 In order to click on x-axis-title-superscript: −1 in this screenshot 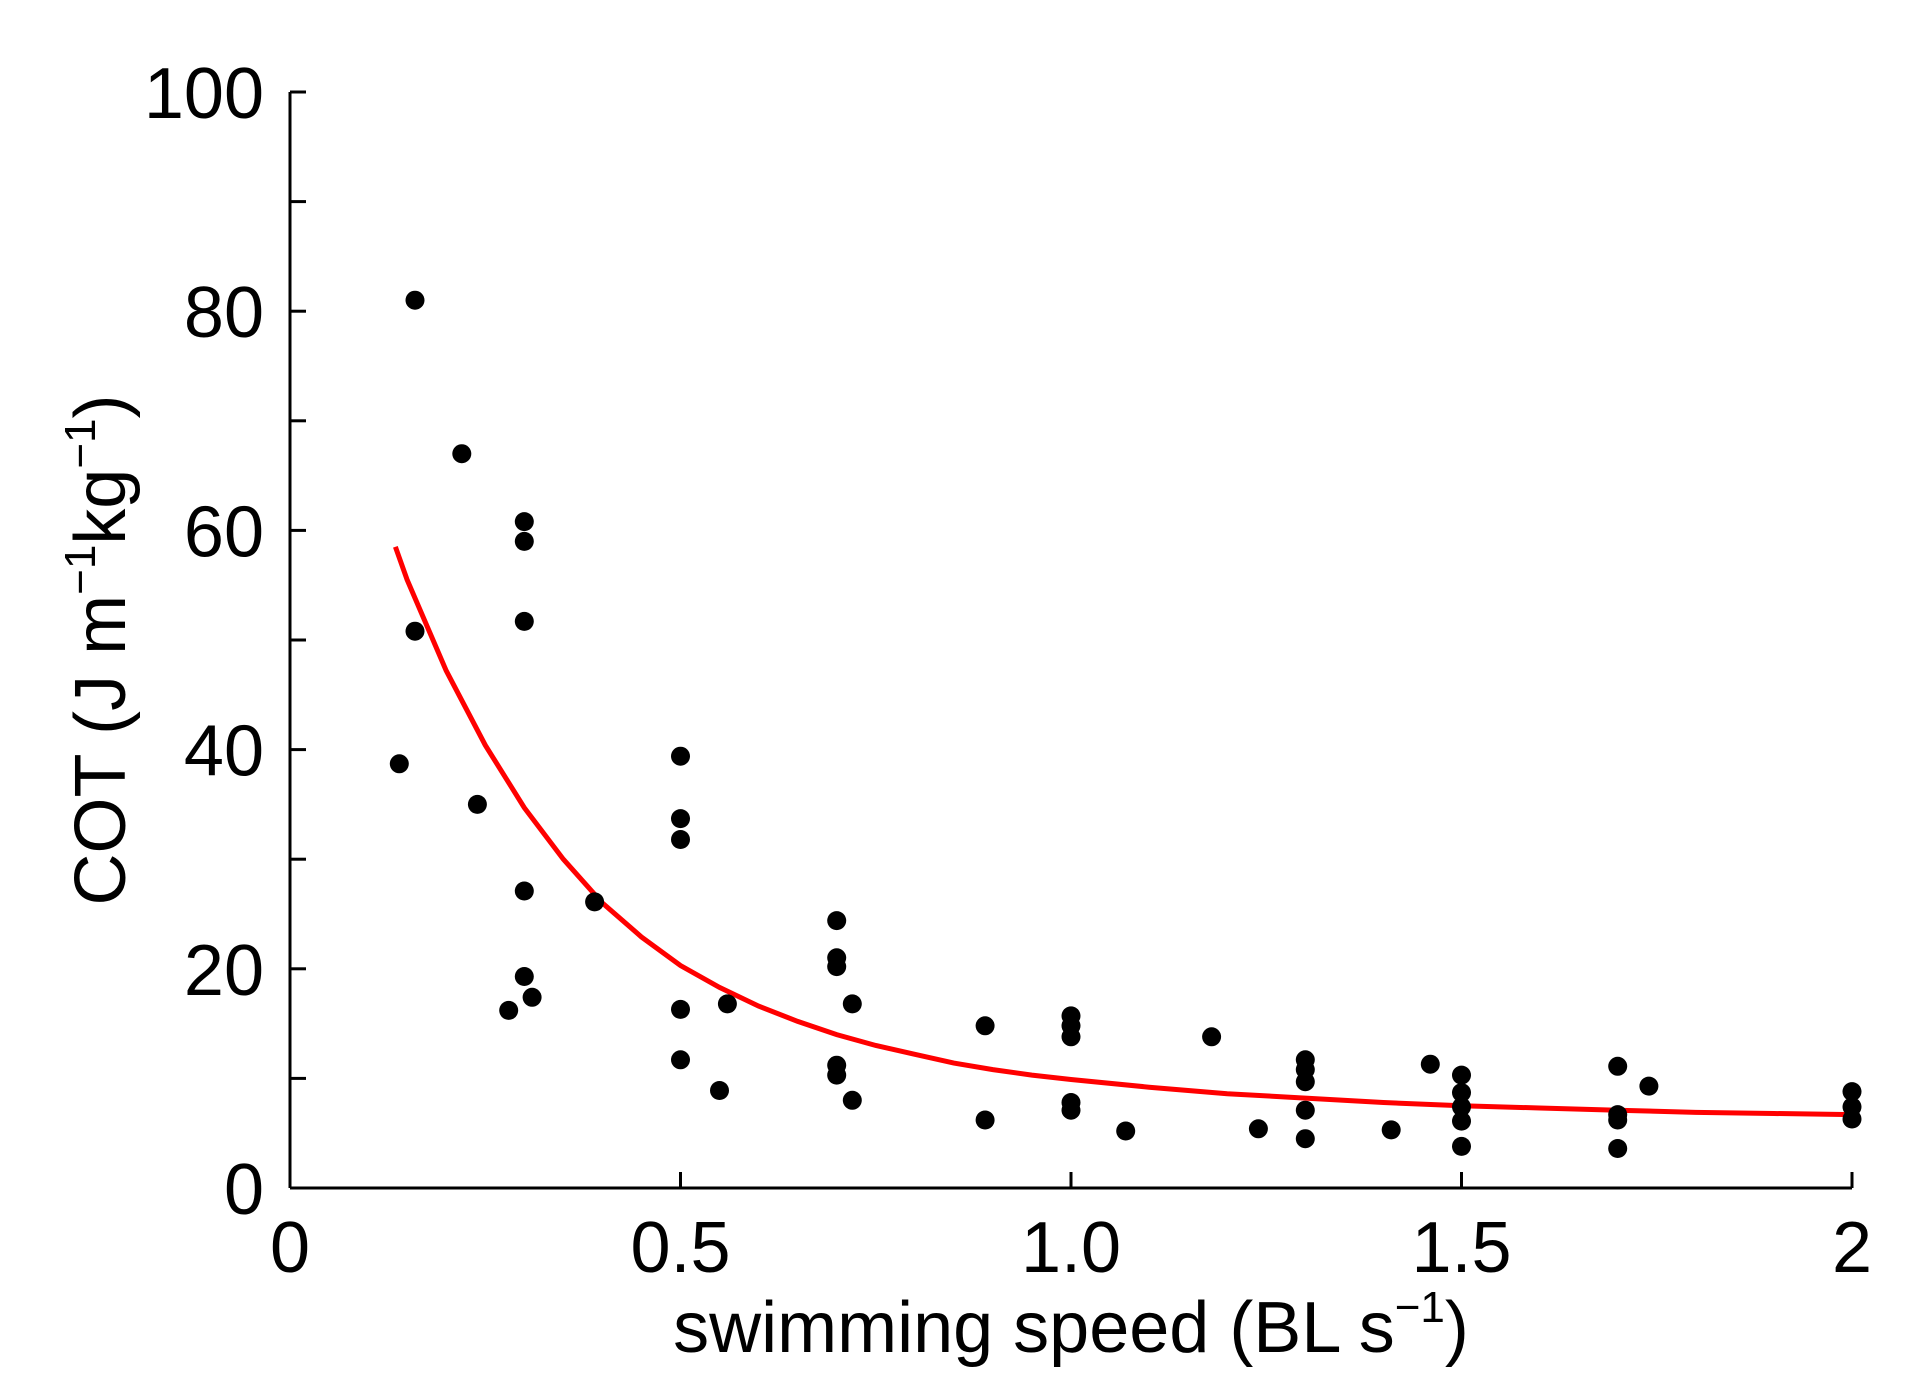, I will do `click(1420, 1307)`.